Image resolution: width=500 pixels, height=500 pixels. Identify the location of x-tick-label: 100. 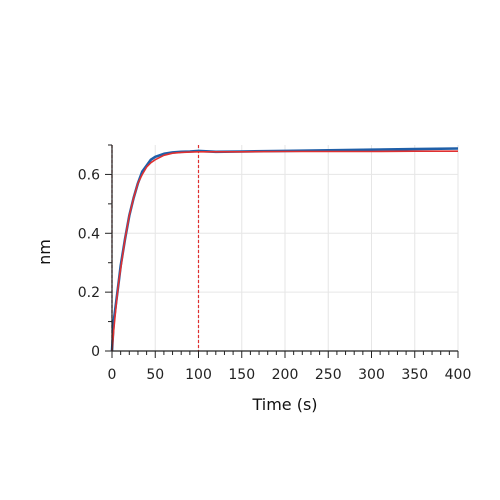
(198, 375).